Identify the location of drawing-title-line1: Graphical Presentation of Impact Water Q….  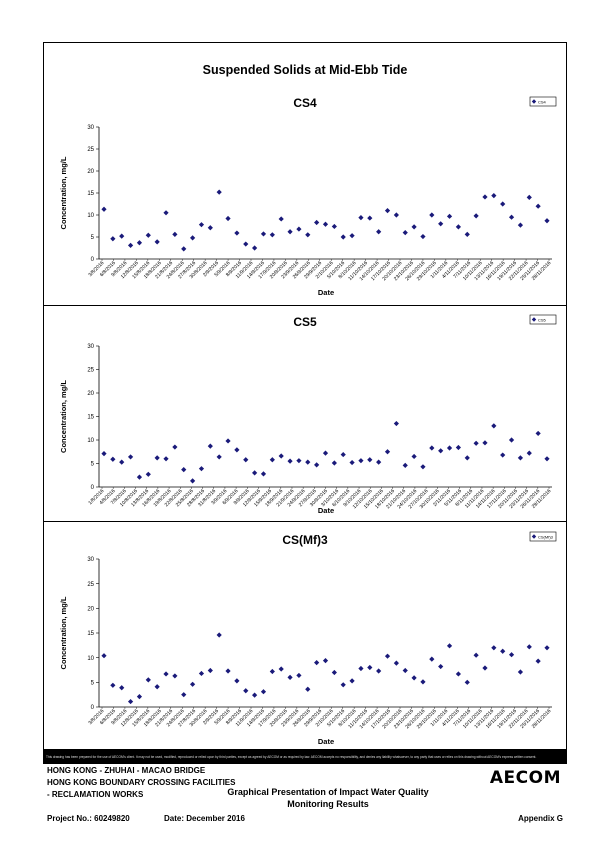
(328, 792).